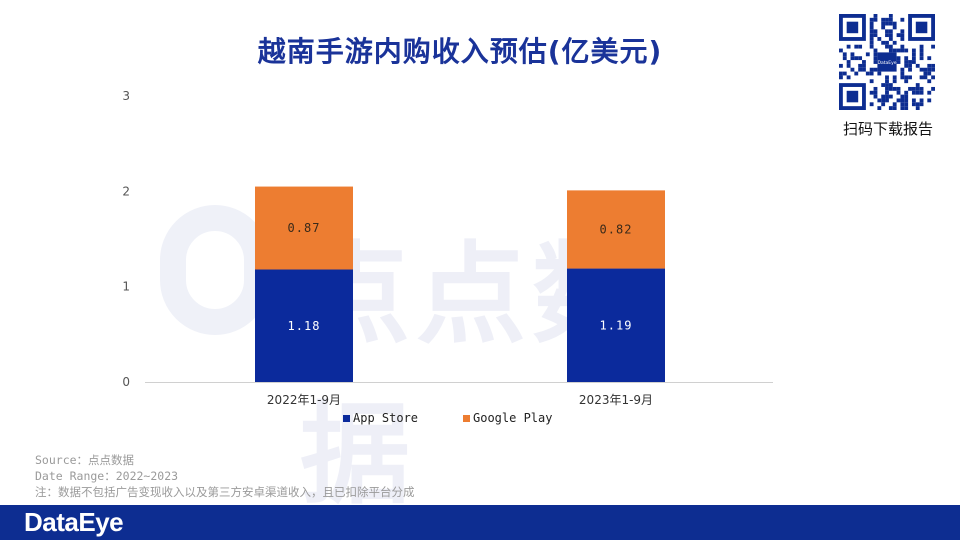 The width and height of the screenshot is (960, 540). What do you see at coordinates (126, 382) in the screenshot?
I see `y-tick-label: 0` at bounding box center [126, 382].